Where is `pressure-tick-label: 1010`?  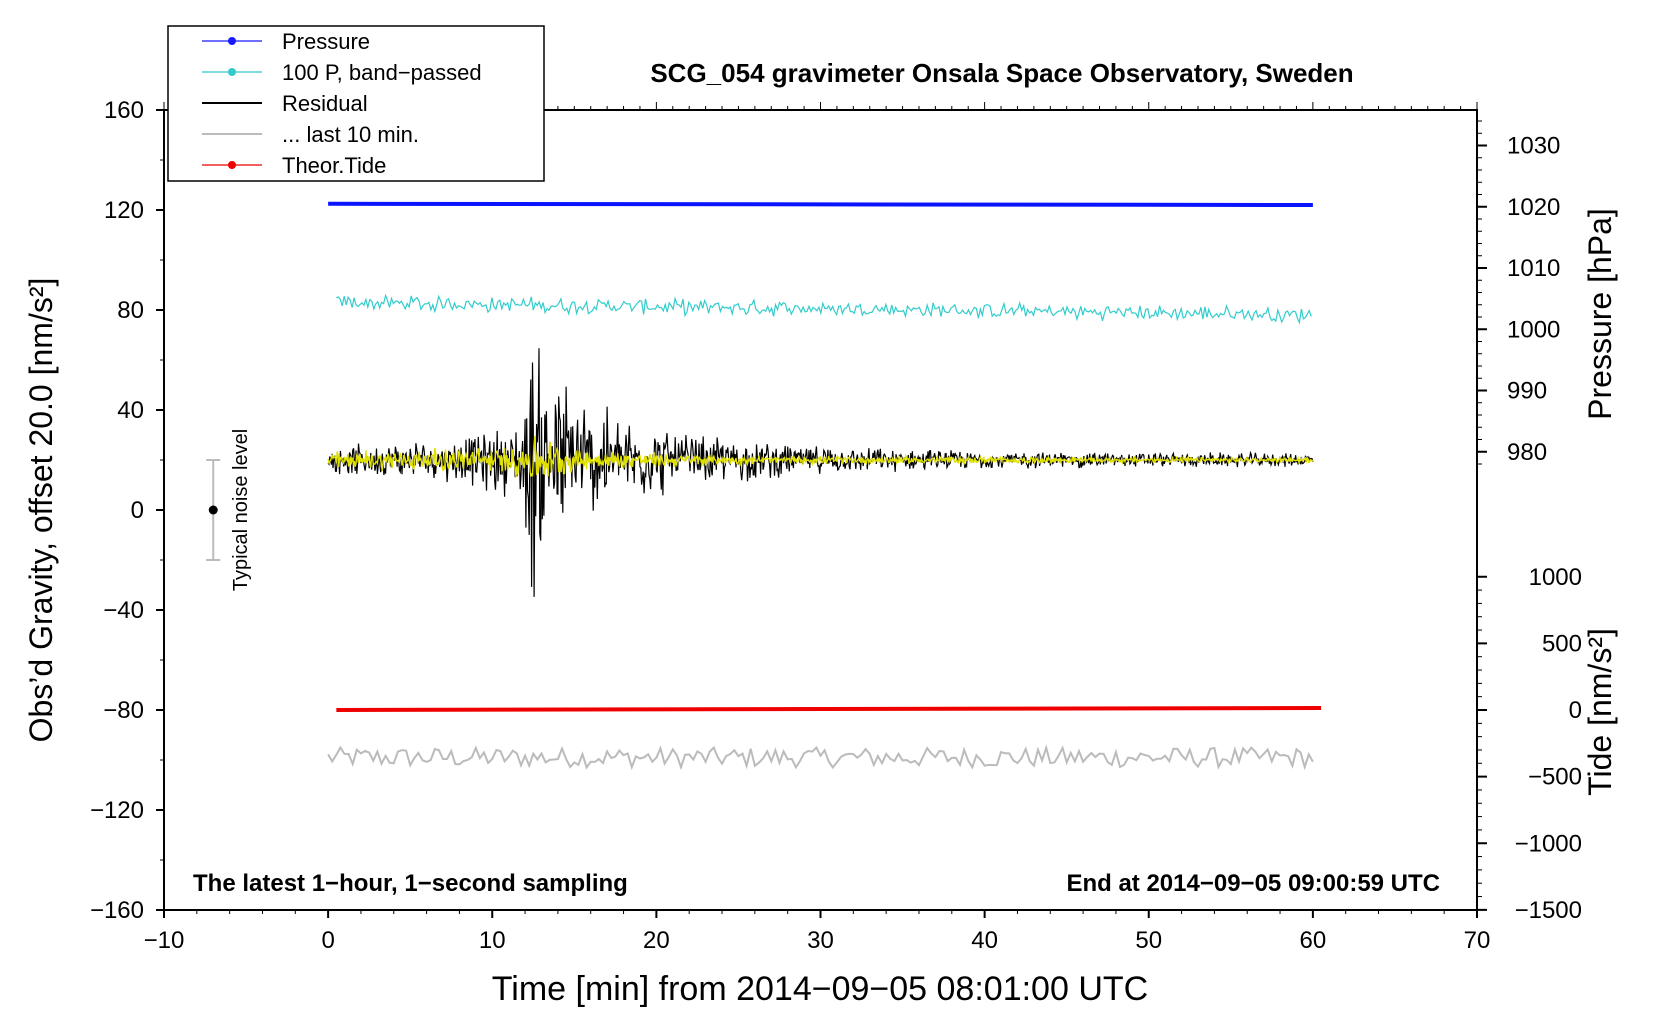
pressure-tick-label: 1010 is located at coordinates (1533, 268).